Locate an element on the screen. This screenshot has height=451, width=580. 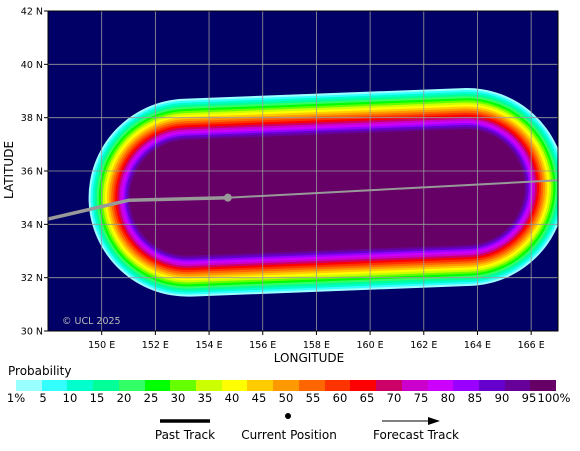
forecast-track-key: Forecast Track is located at coordinates (418, 428).